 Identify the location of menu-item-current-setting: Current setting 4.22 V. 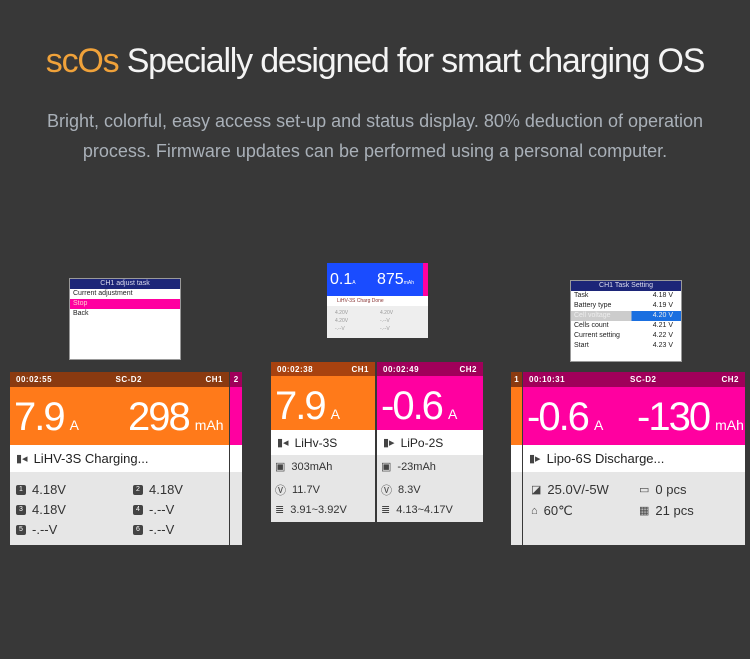
(623, 335).